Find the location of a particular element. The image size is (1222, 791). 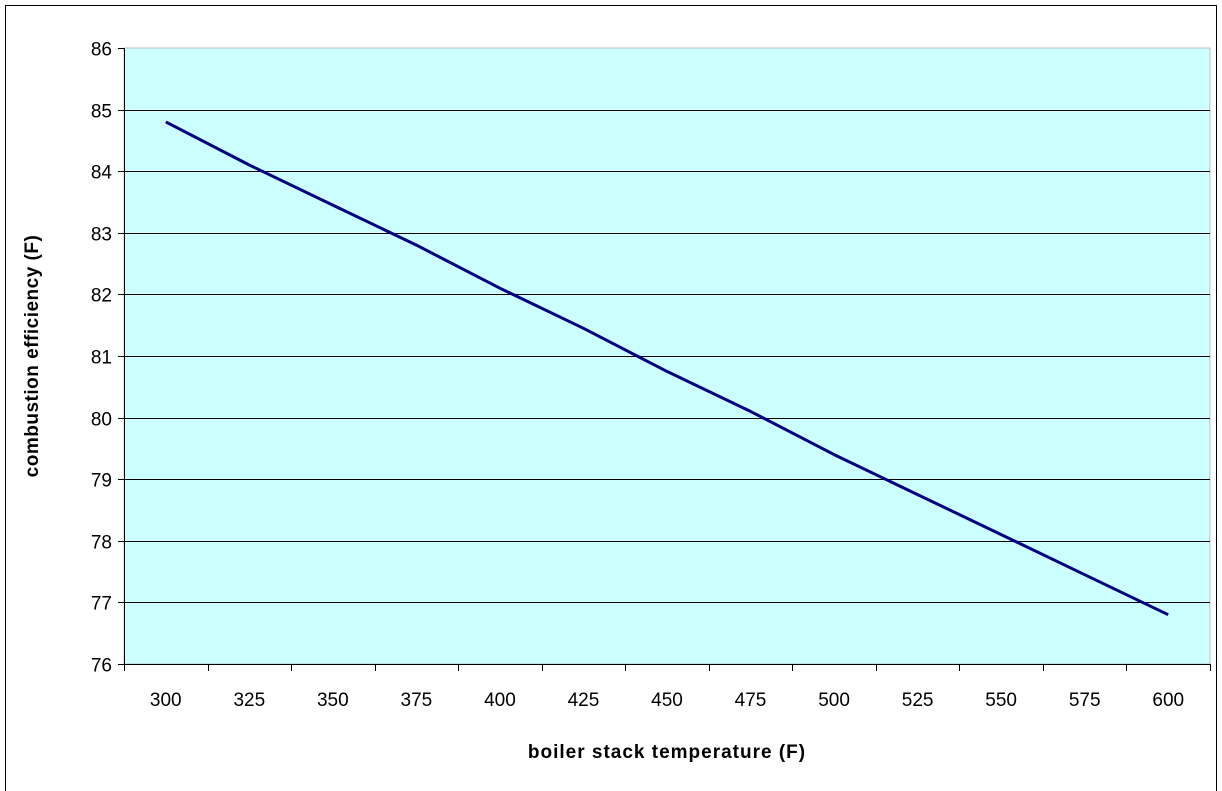

y-tick-label: 79 is located at coordinates (101, 481).